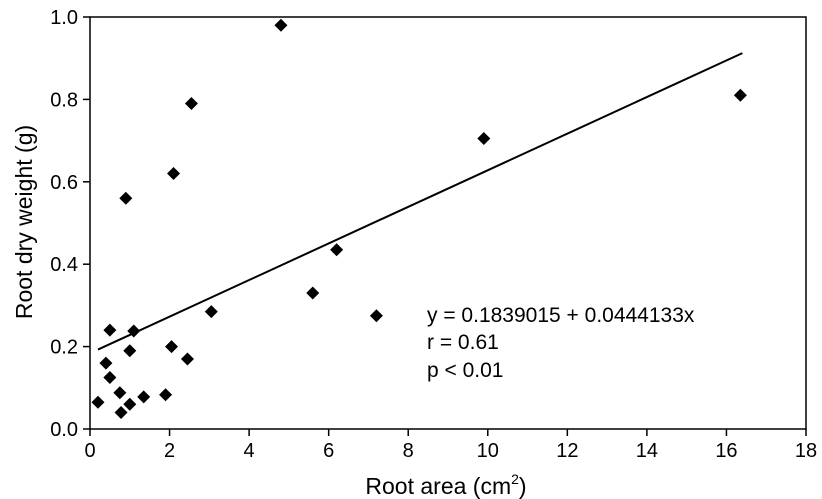 The width and height of the screenshot is (822, 499). What do you see at coordinates (523, 486) in the screenshot?
I see `x-axis-title-close: )` at bounding box center [523, 486].